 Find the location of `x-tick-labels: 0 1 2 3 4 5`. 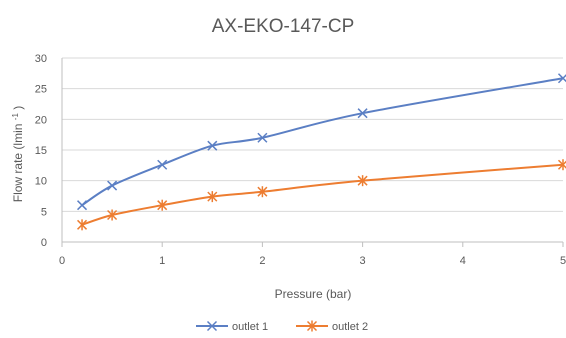

x-tick-labels: 0 1 2 3 4 5 is located at coordinates (312, 261).